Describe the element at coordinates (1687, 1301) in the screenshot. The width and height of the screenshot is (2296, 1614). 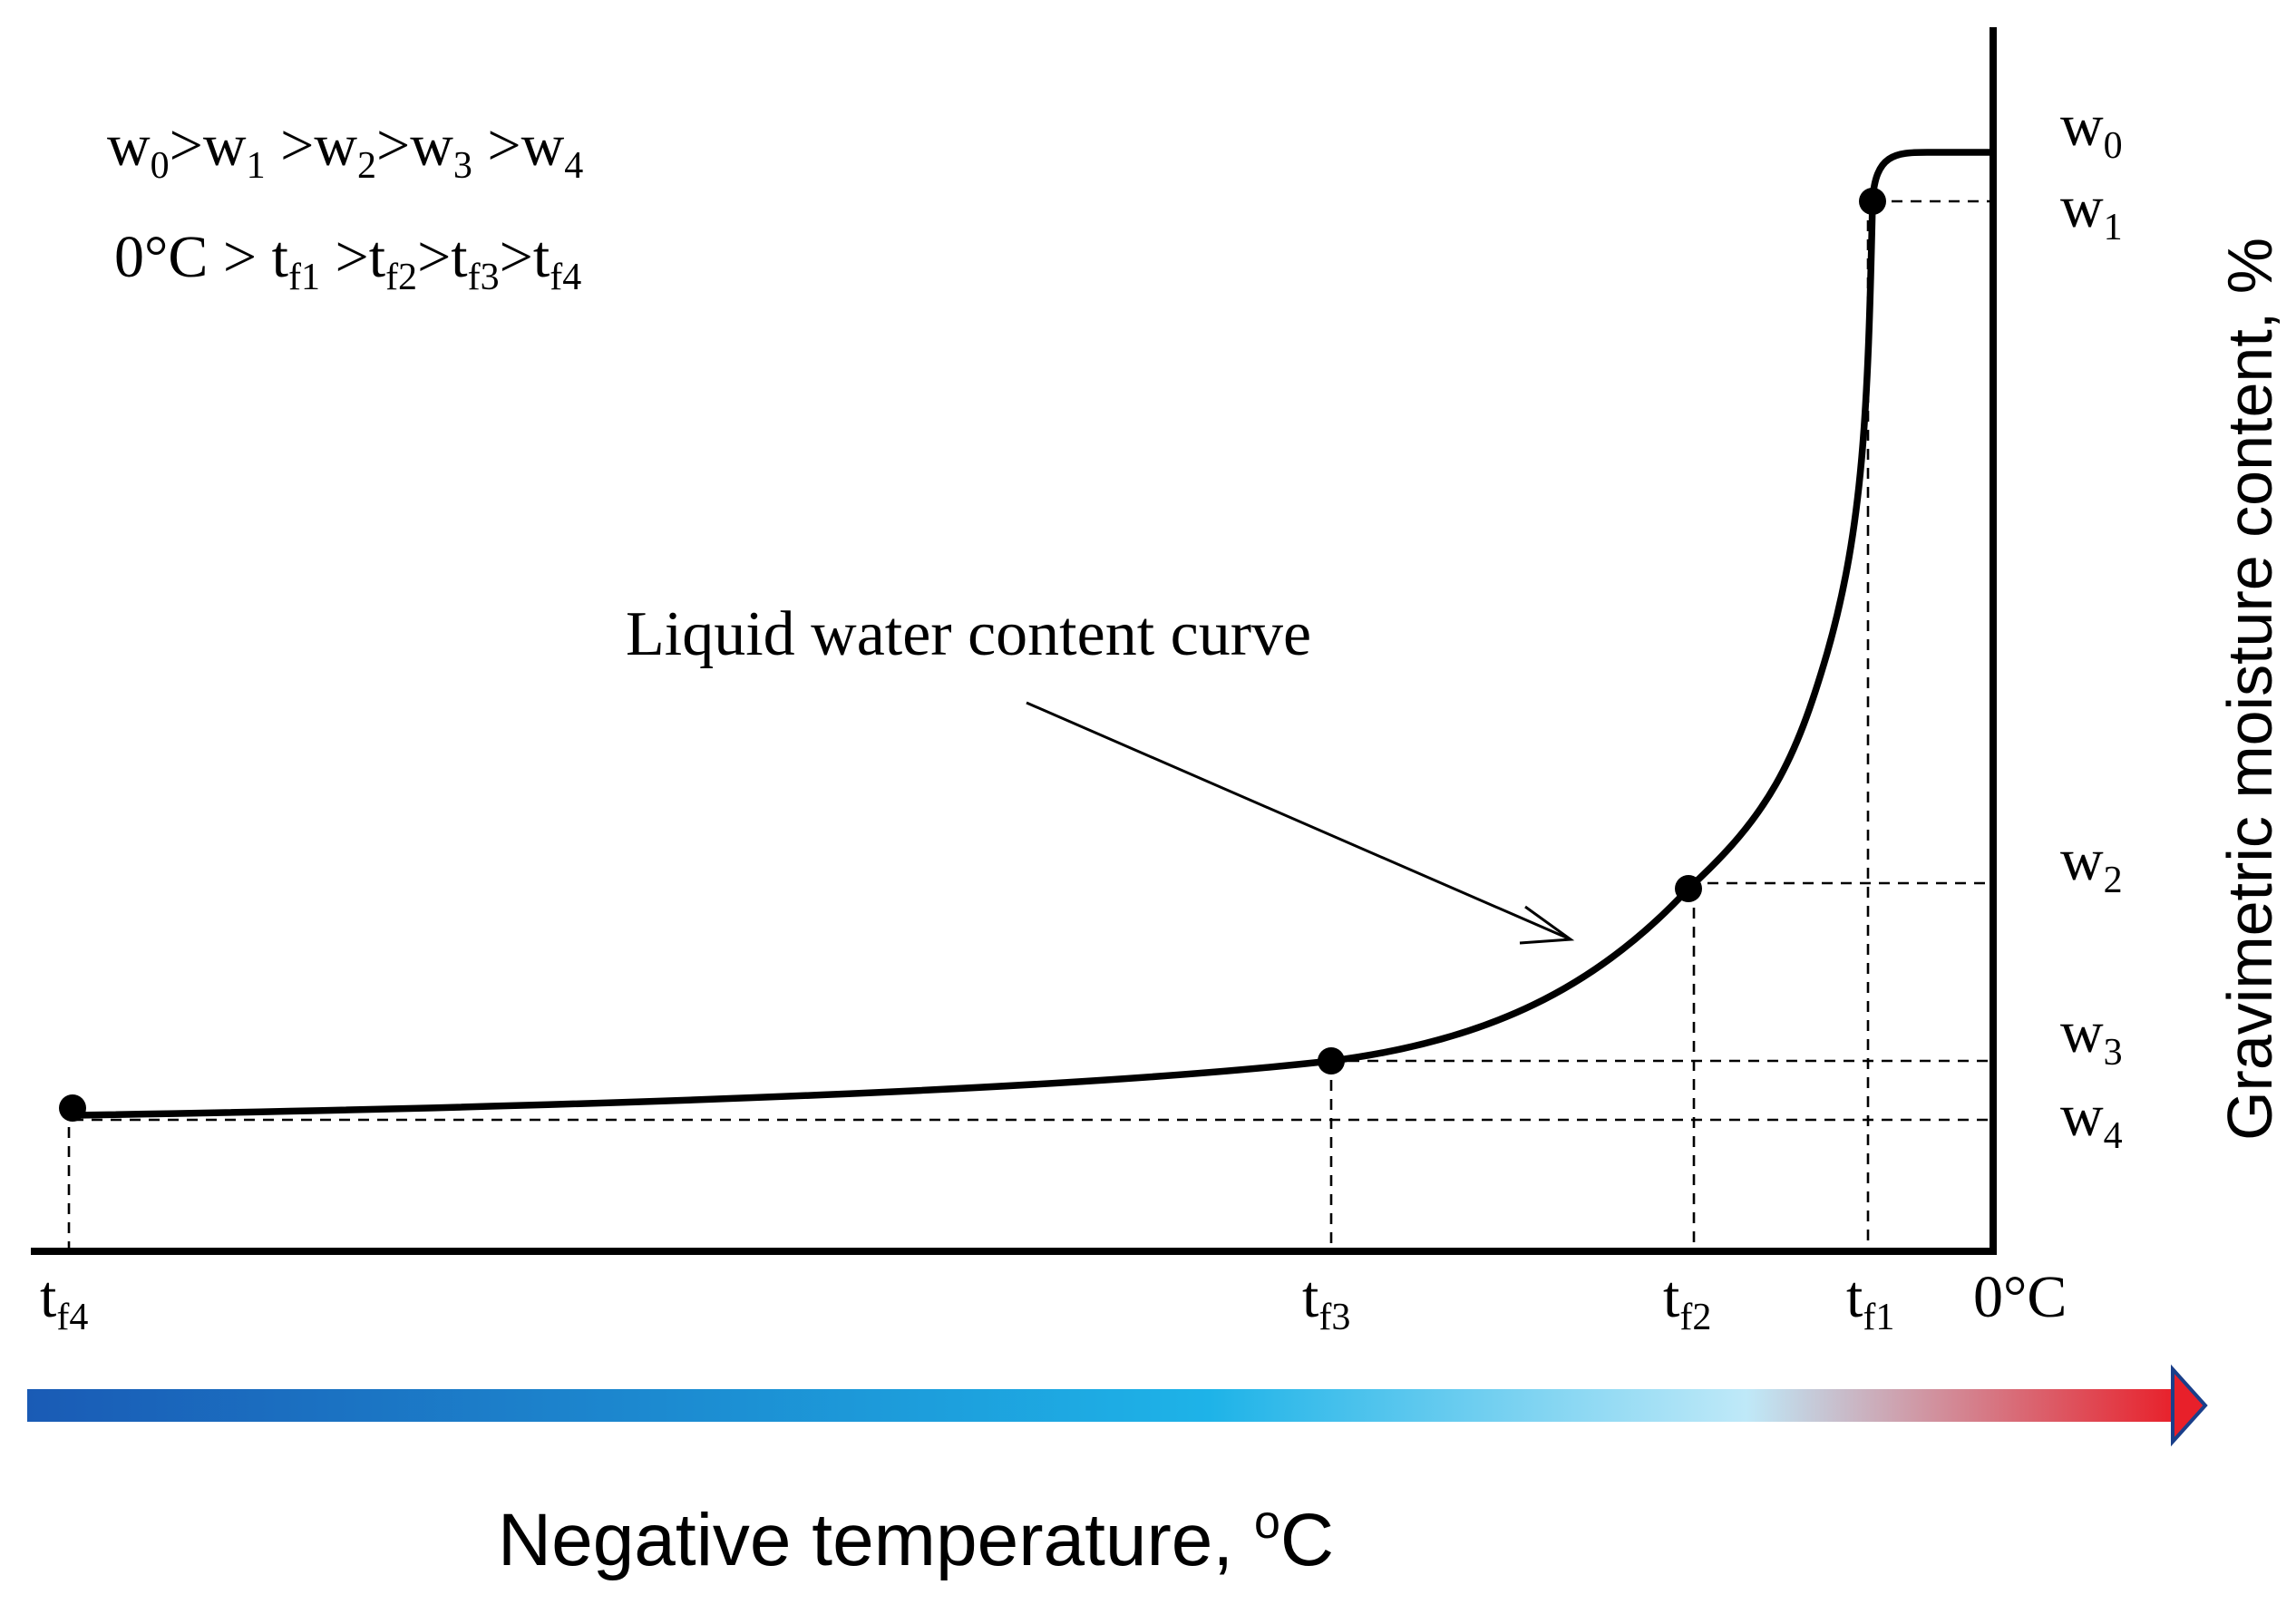
I see `x-tick-tf2: tf2` at that location.